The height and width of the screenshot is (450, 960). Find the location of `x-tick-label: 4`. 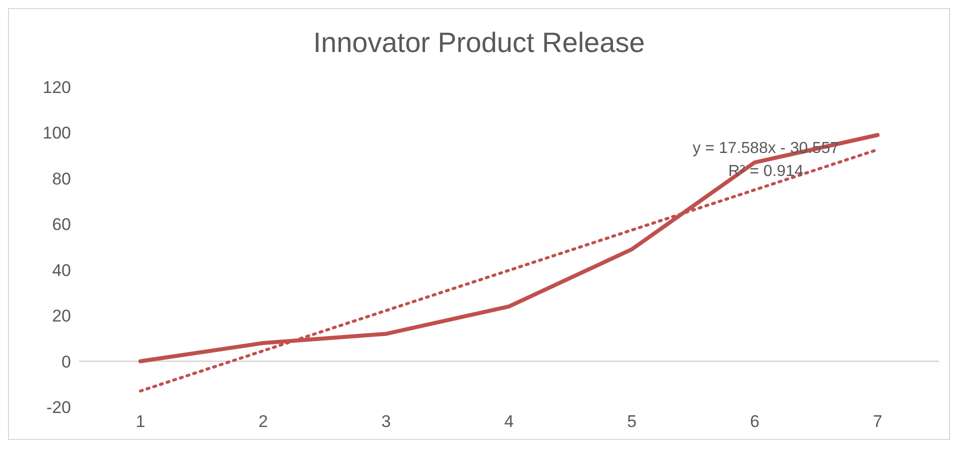

x-tick-label: 4 is located at coordinates (509, 422).